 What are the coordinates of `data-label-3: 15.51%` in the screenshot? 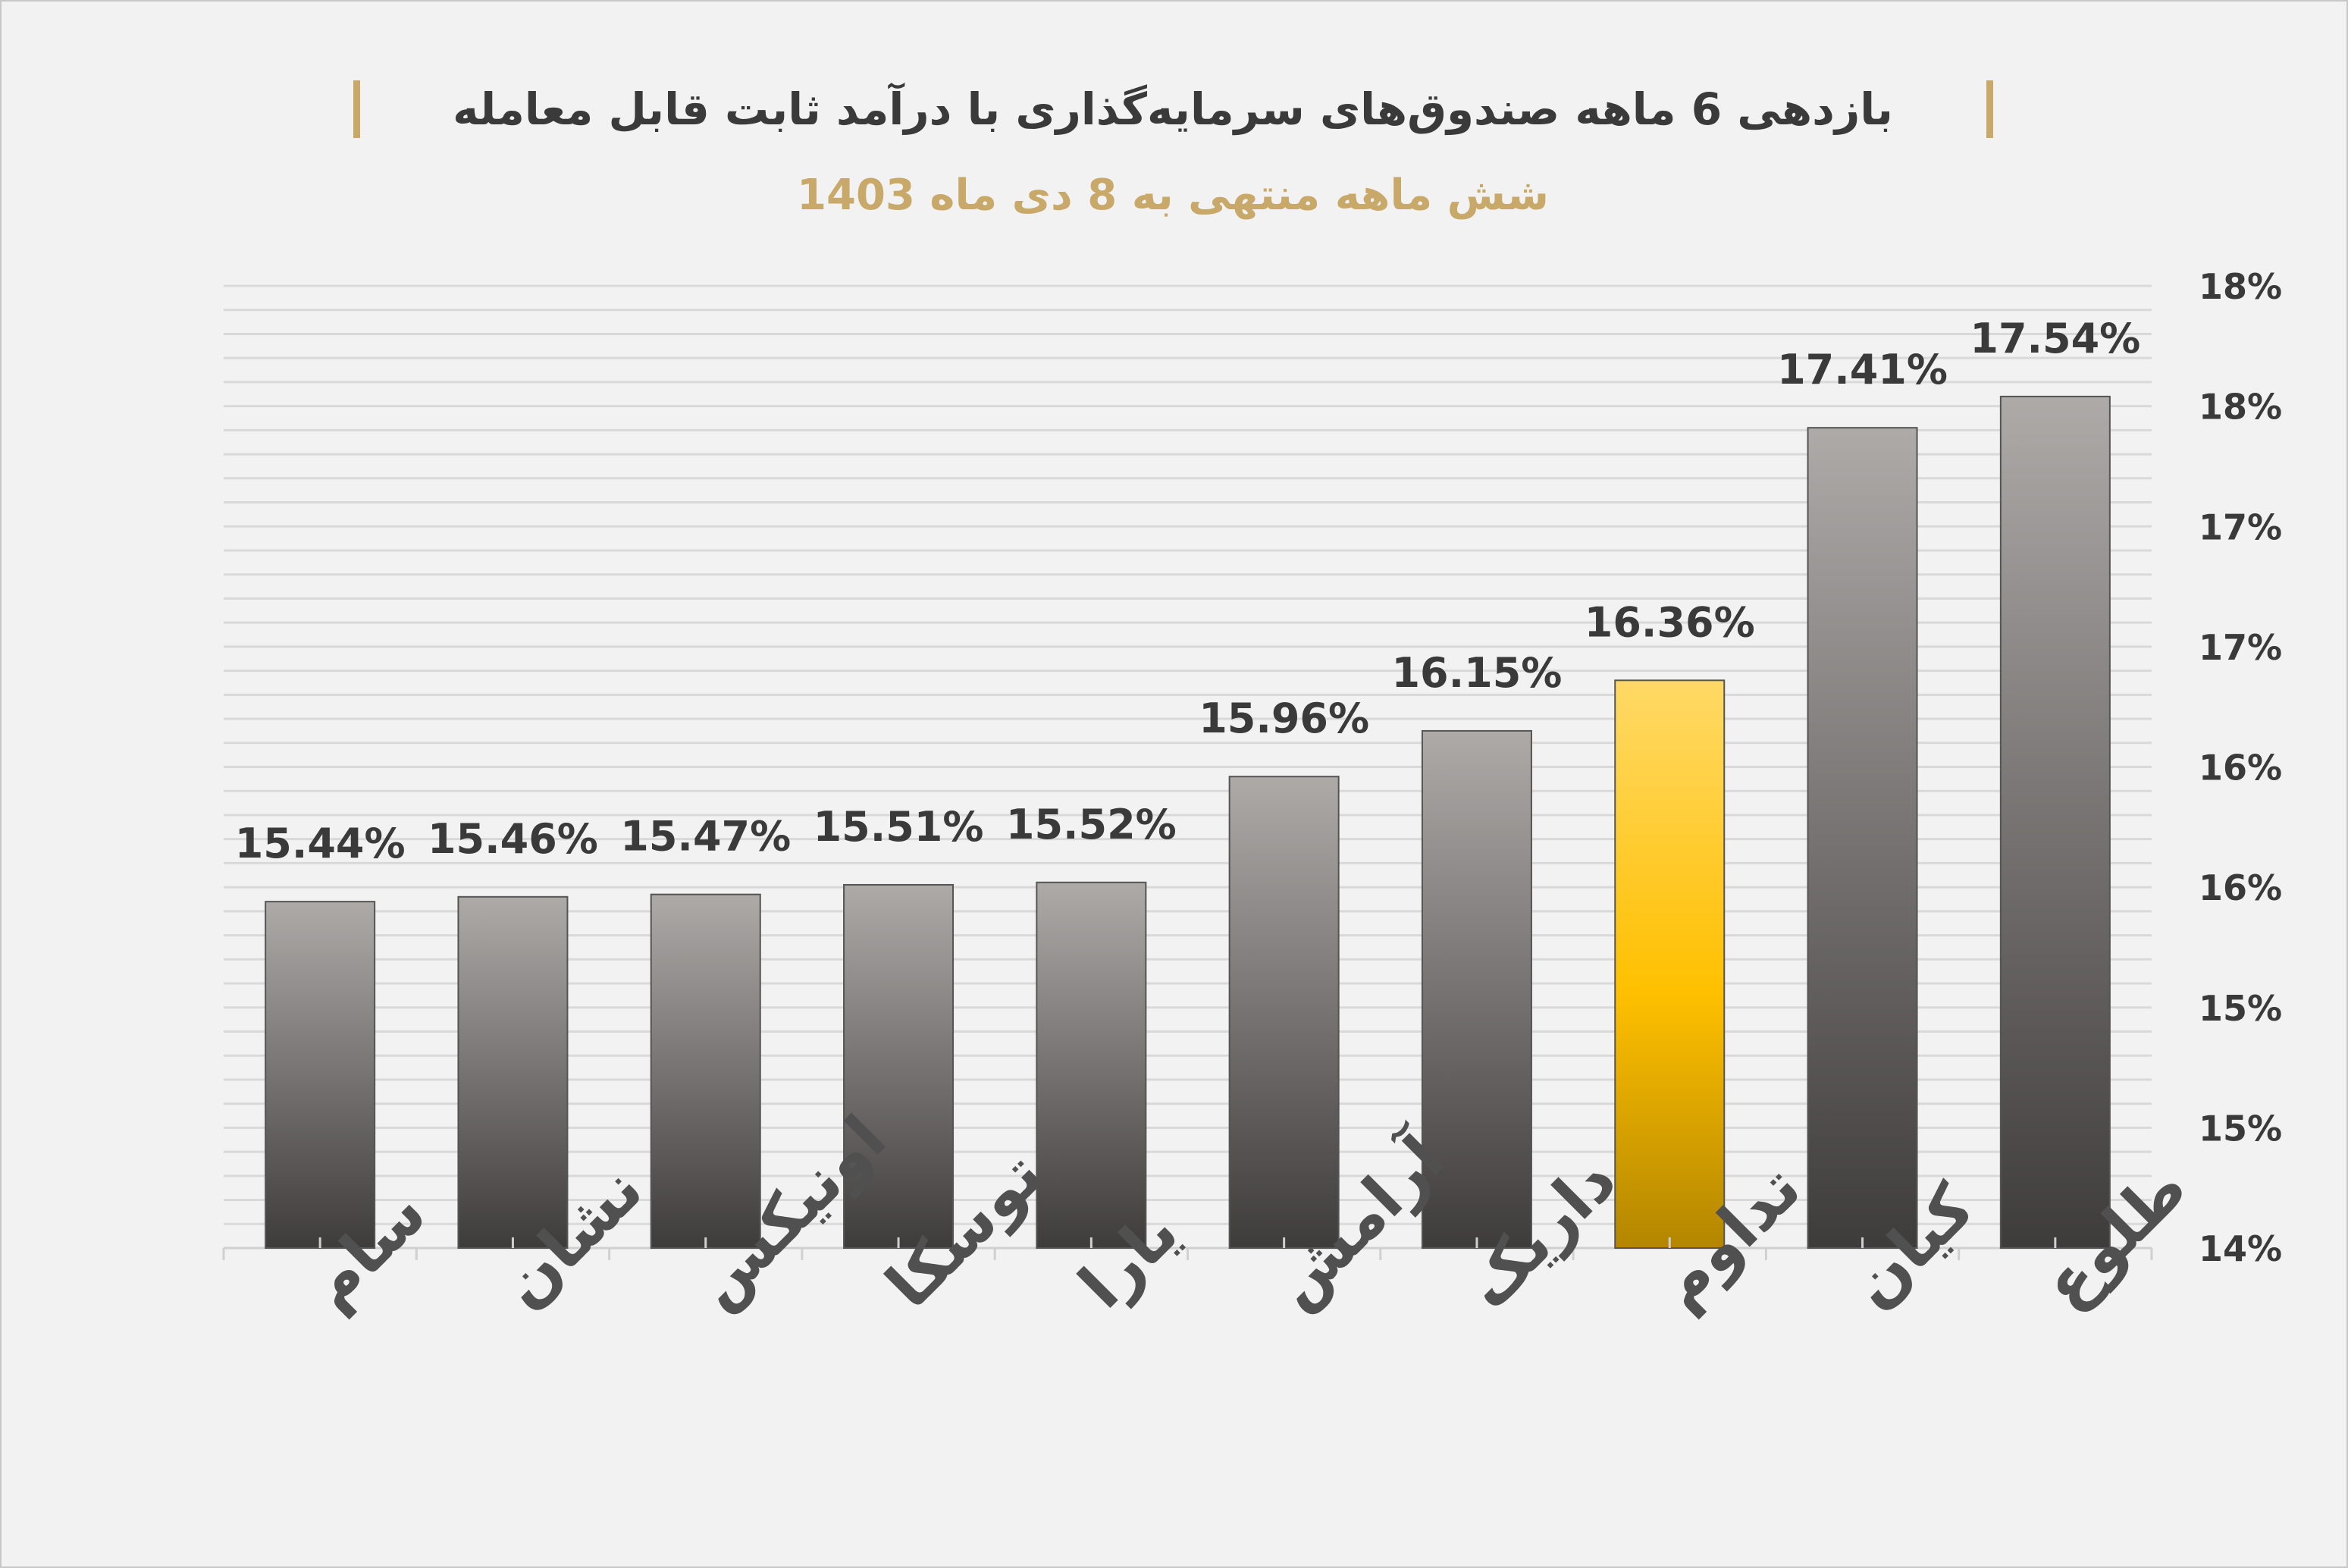 It's located at (898, 827).